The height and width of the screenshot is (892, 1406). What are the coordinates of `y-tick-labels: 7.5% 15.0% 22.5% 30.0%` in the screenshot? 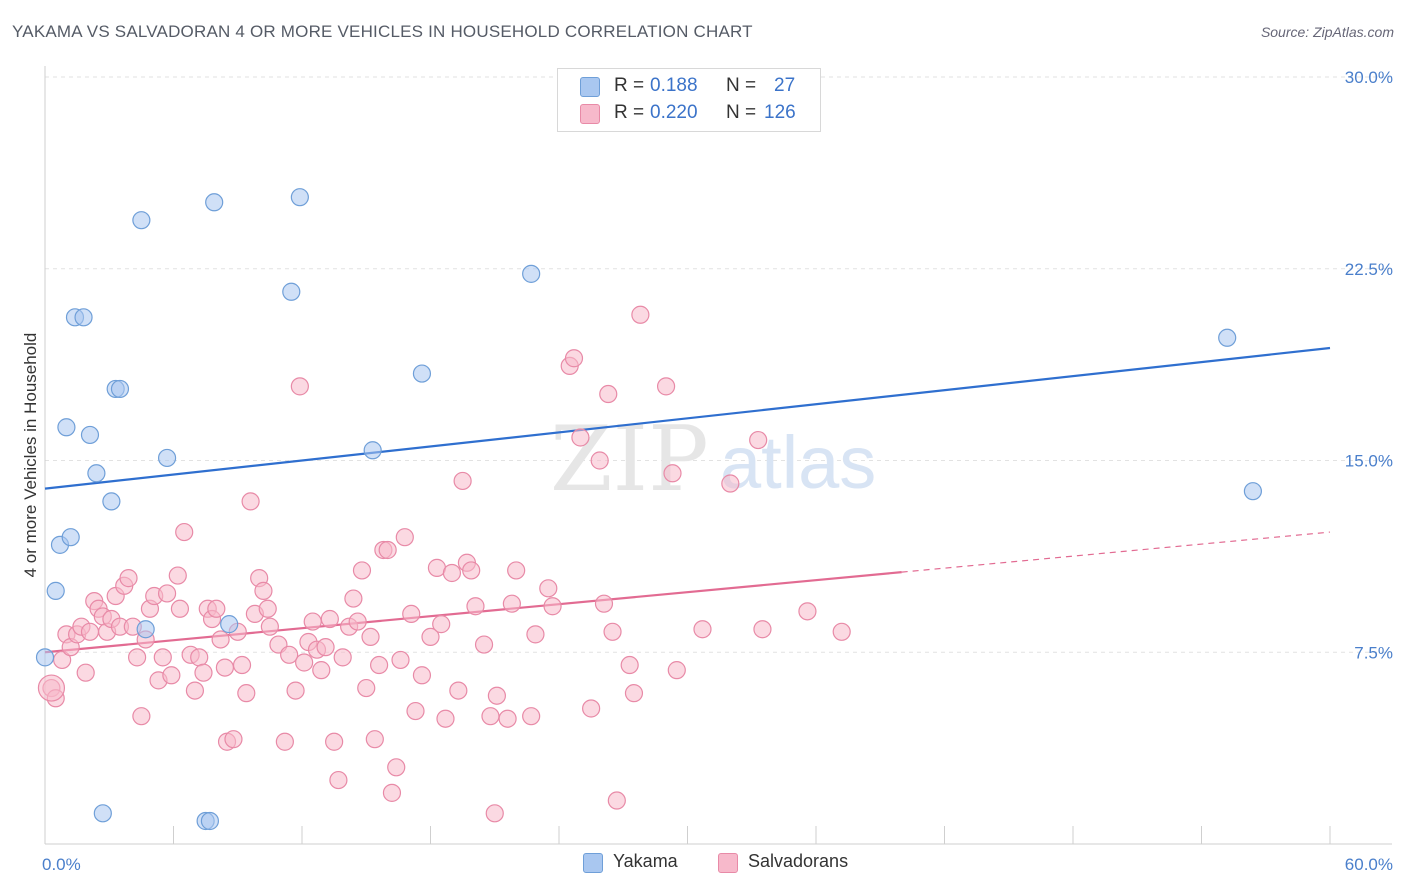 It's located at (1369, 365).